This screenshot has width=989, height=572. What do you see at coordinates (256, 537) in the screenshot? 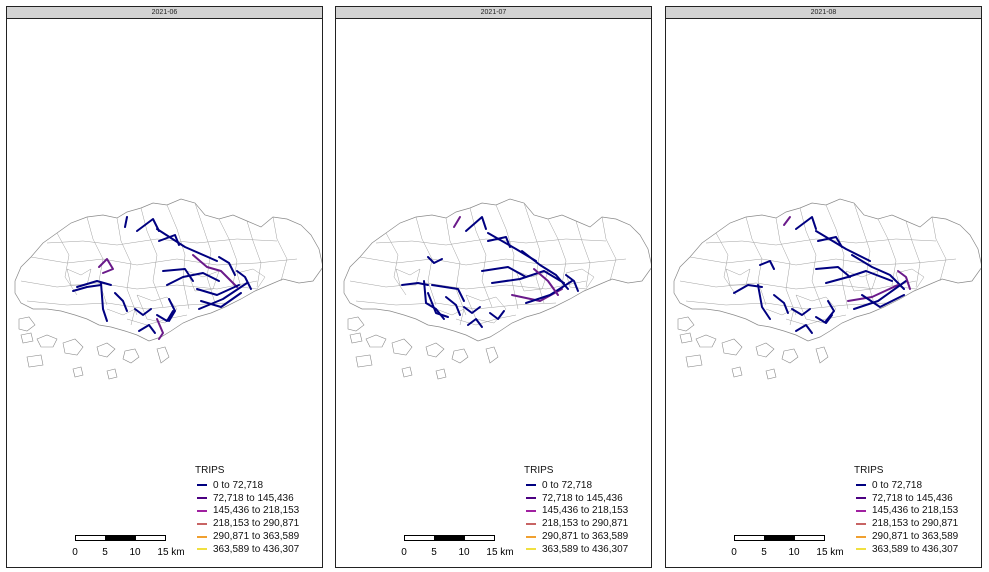
I see `legend-label: 290,871 to 363,589` at bounding box center [256, 537].